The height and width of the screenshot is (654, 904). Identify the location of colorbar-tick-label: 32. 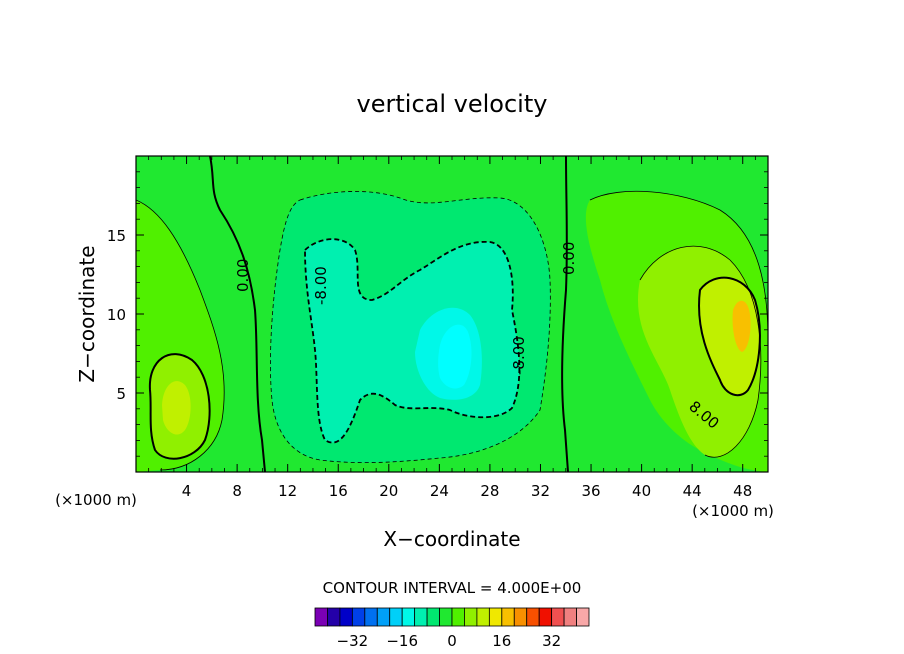
(551, 641).